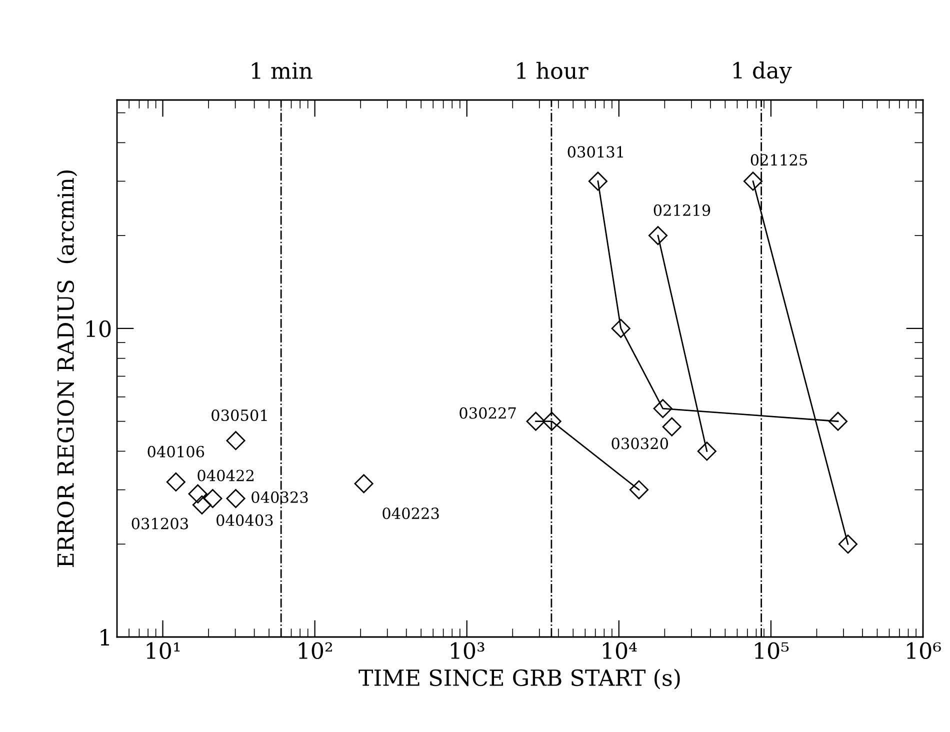  I want to click on series-label: 030131, so click(595, 152).